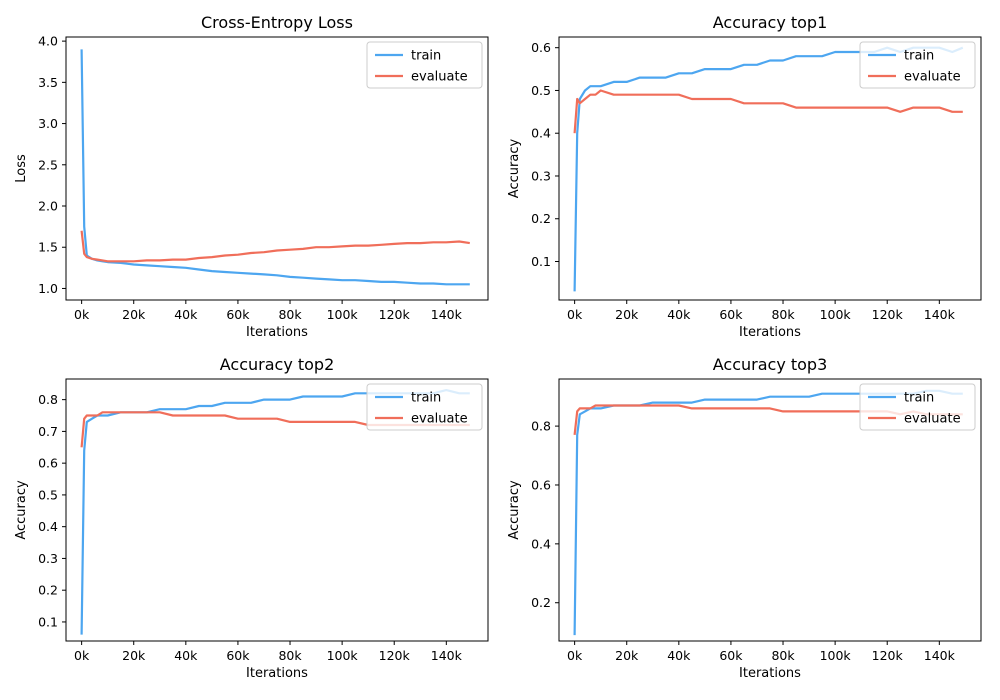 This screenshot has width=1000, height=700. What do you see at coordinates (48, 288) in the screenshot?
I see `y-tick-label: 1.0` at bounding box center [48, 288].